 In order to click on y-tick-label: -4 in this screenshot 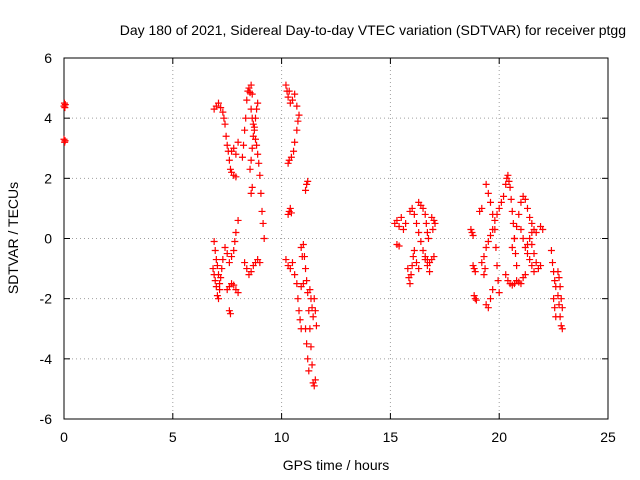, I will do `click(46, 359)`.